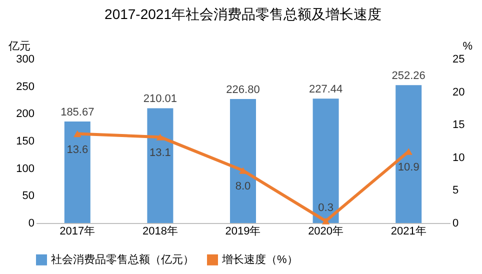 The width and height of the screenshot is (482, 274). Describe the element at coordinates (455, 190) in the screenshot. I see `y2-tick-label: 5` at that location.